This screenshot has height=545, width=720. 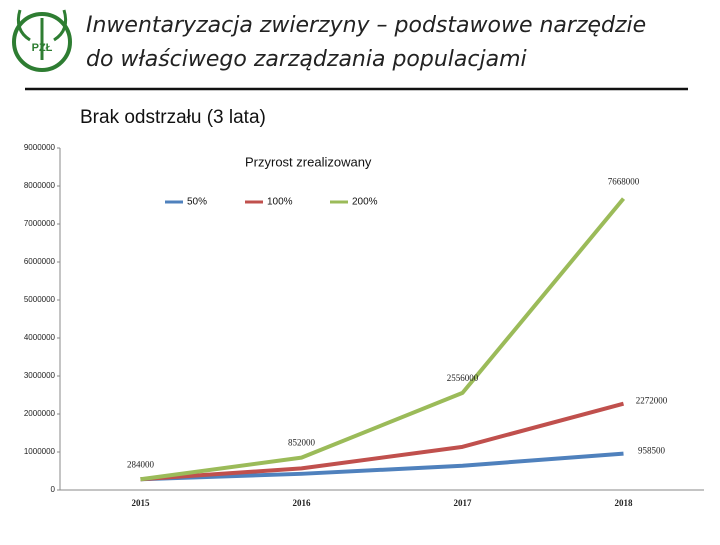 What do you see at coordinates (308, 161) in the screenshot?
I see `chart-title: Przyrost zrealizowany` at bounding box center [308, 161].